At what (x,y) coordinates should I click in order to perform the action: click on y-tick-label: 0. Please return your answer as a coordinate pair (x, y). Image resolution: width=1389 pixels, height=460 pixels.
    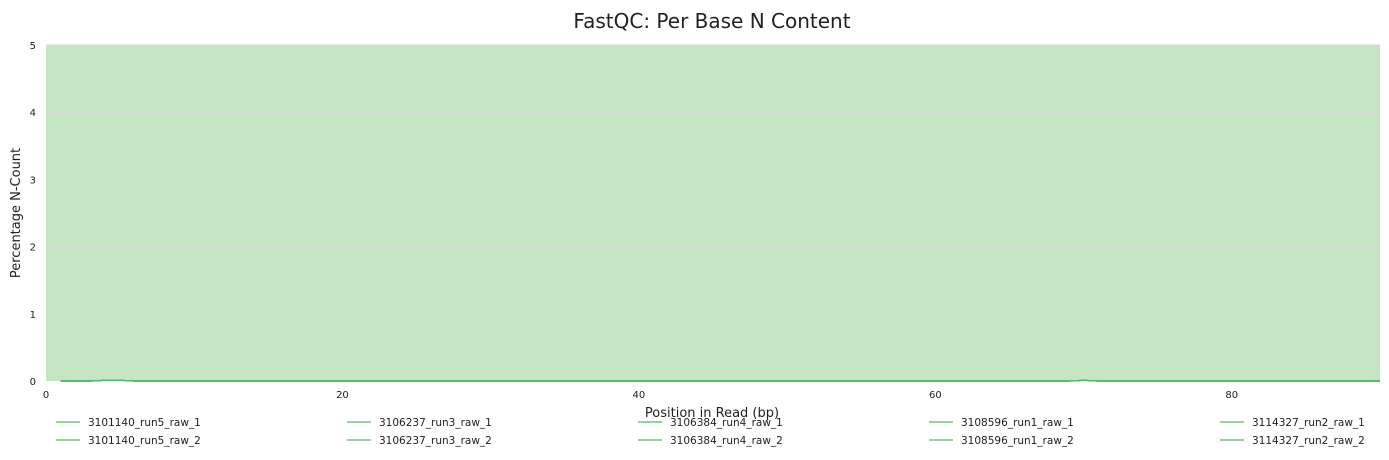
    Looking at the image, I should click on (33, 382).